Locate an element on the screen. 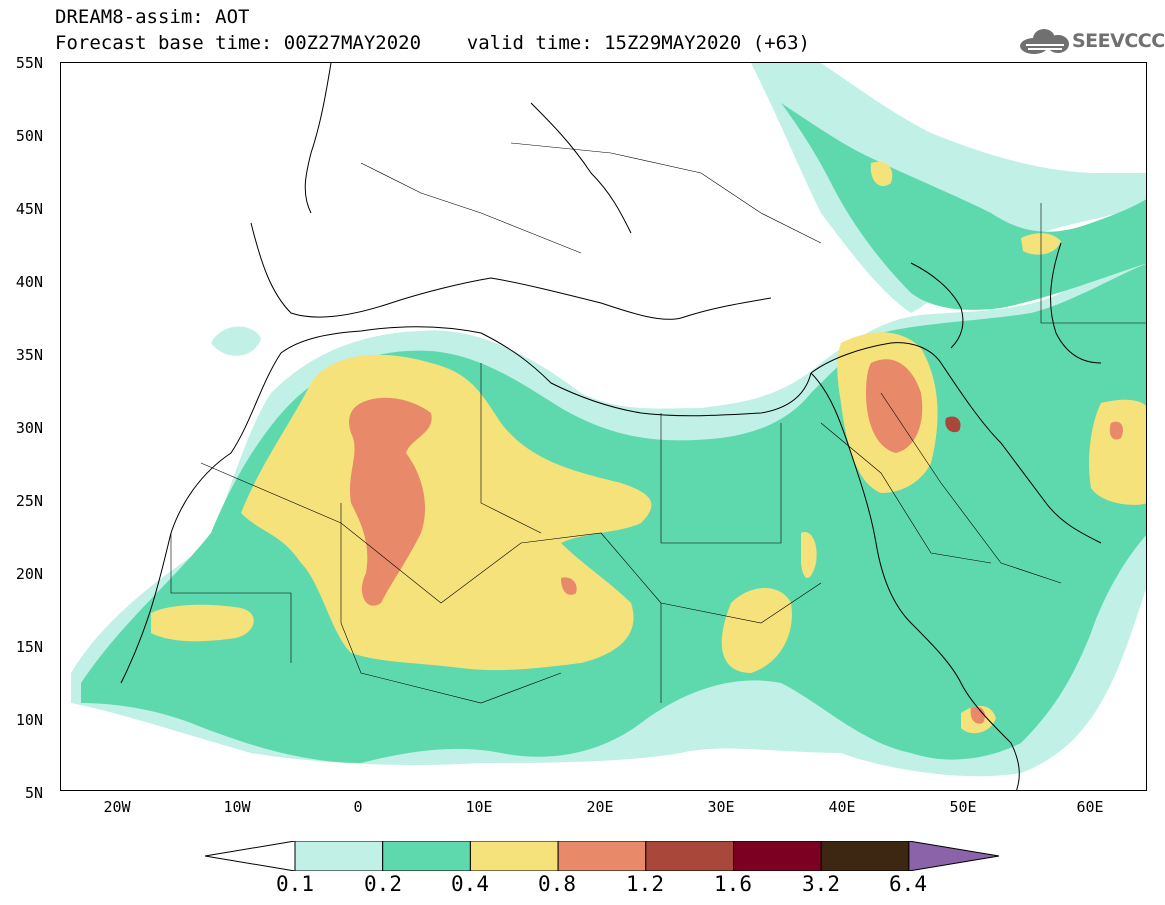  lon-tick-label: 0 is located at coordinates (358, 807).